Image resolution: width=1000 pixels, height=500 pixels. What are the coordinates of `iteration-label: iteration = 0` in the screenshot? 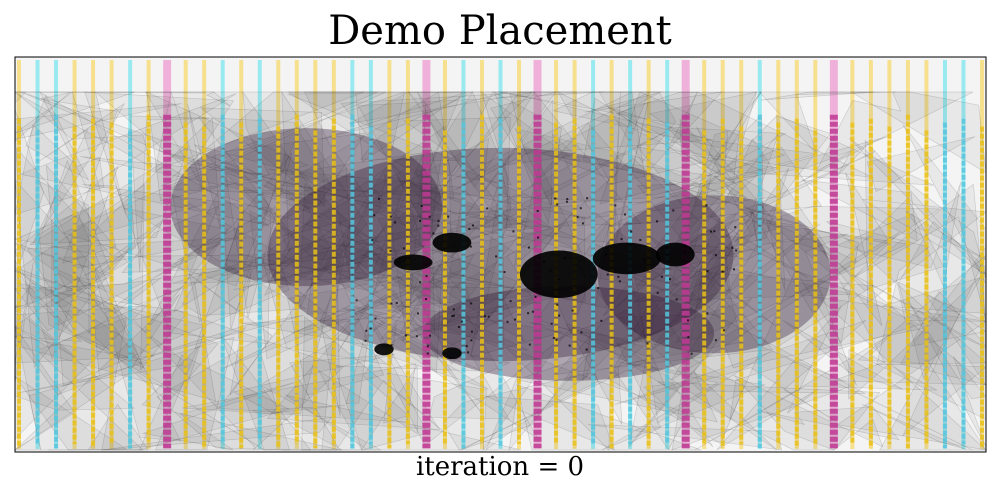 It's located at (500, 467).